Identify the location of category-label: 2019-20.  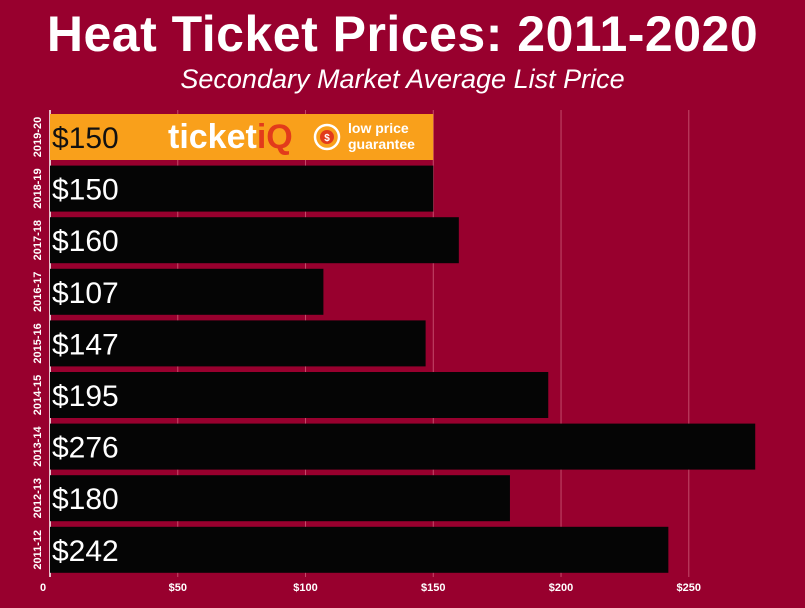
(38, 137).